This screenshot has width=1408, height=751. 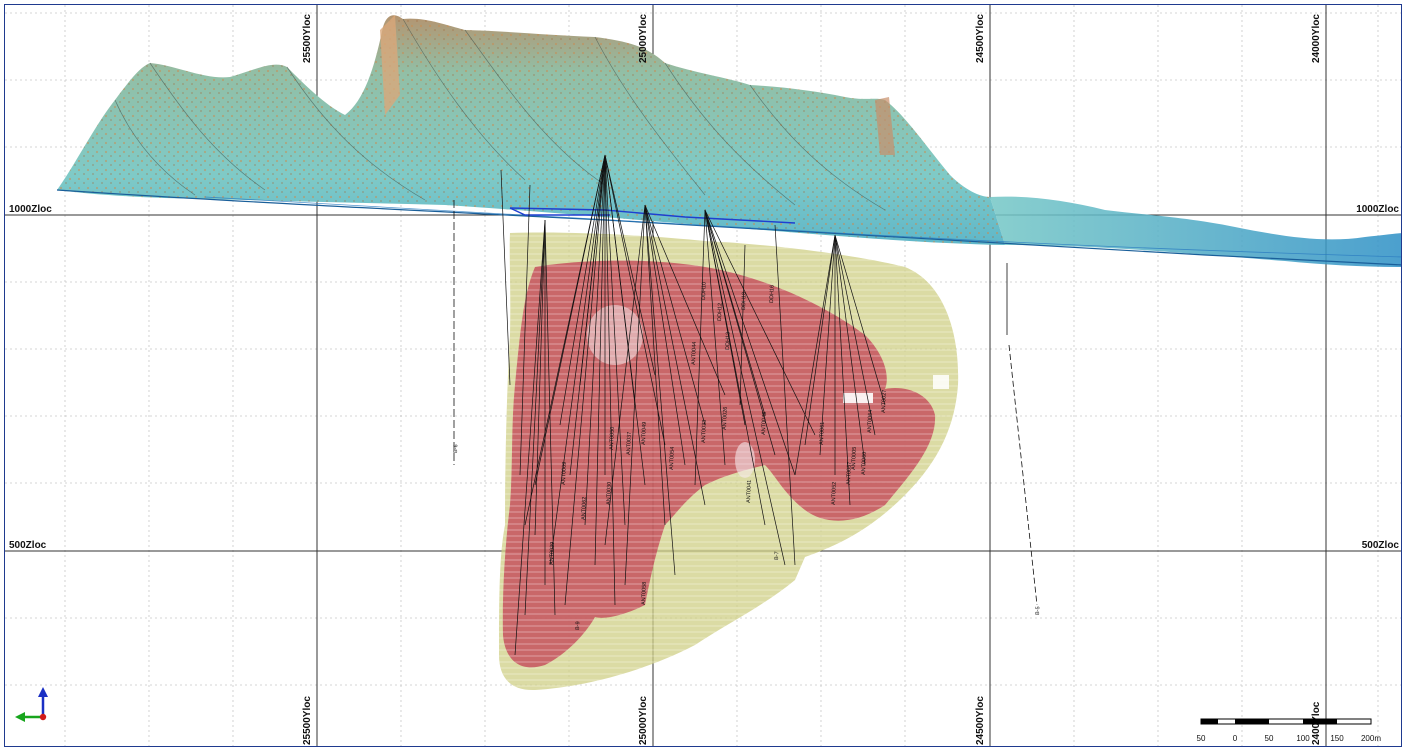 What do you see at coordinates (564, 473) in the screenshot?
I see `drillhole-label: ANT0009` at bounding box center [564, 473].